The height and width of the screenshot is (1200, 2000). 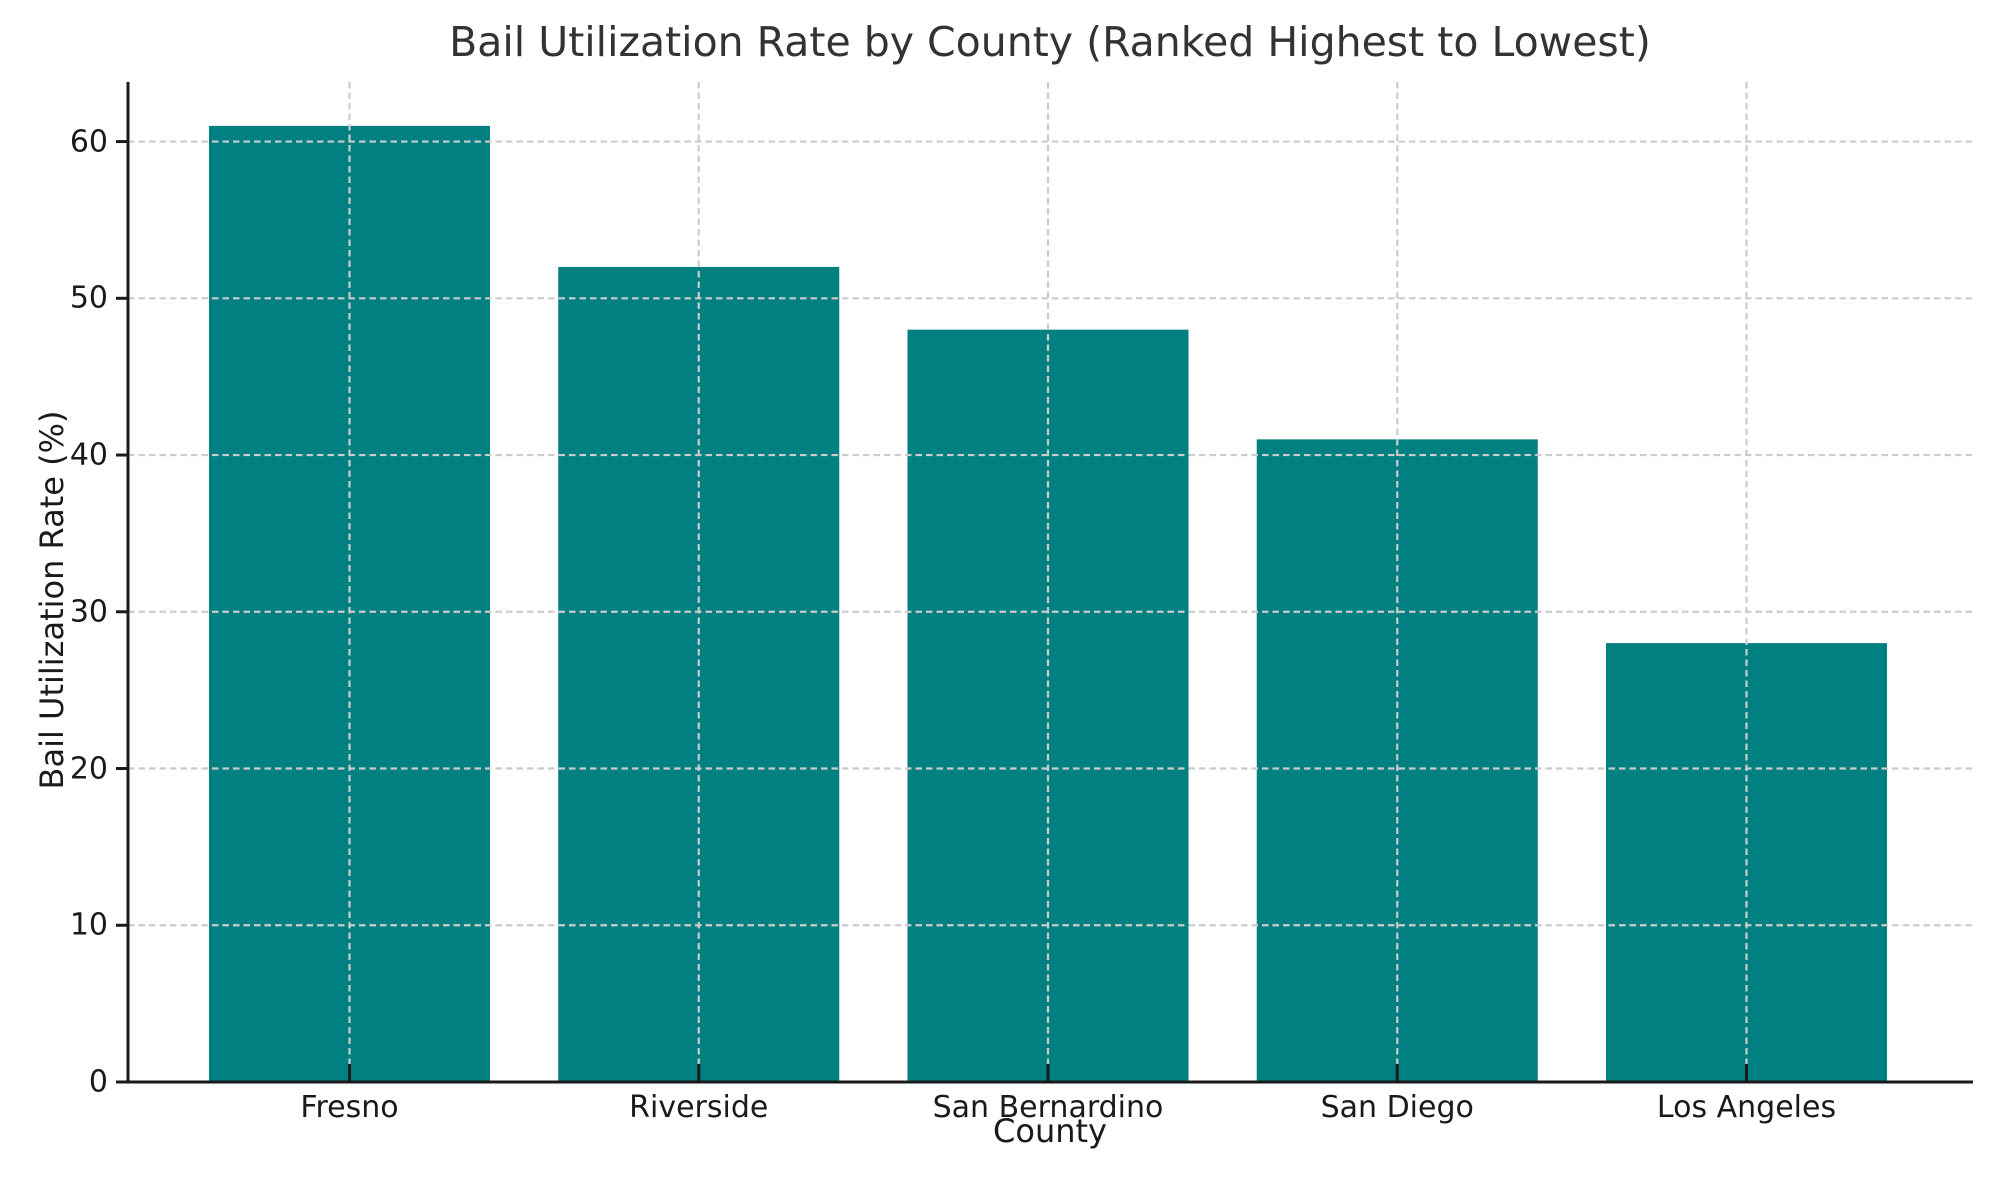 What do you see at coordinates (1746, 1107) in the screenshot?
I see `x-tick-label-los-angeles: Los Angeles` at bounding box center [1746, 1107].